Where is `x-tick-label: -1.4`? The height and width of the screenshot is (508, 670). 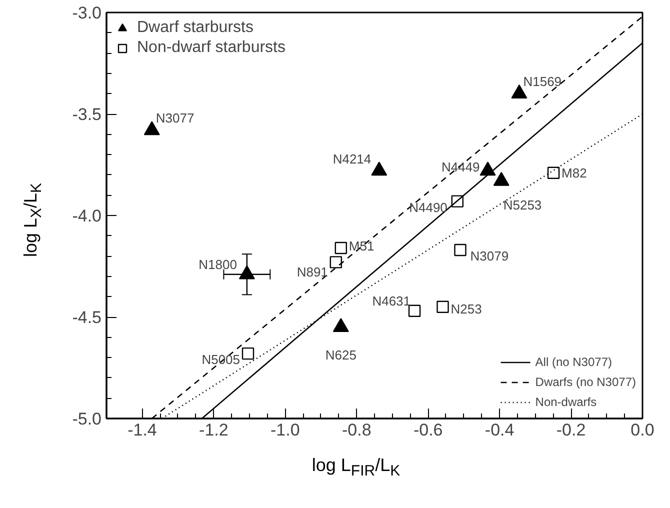
x-tick-label: -1.4 is located at coordinates (142, 430).